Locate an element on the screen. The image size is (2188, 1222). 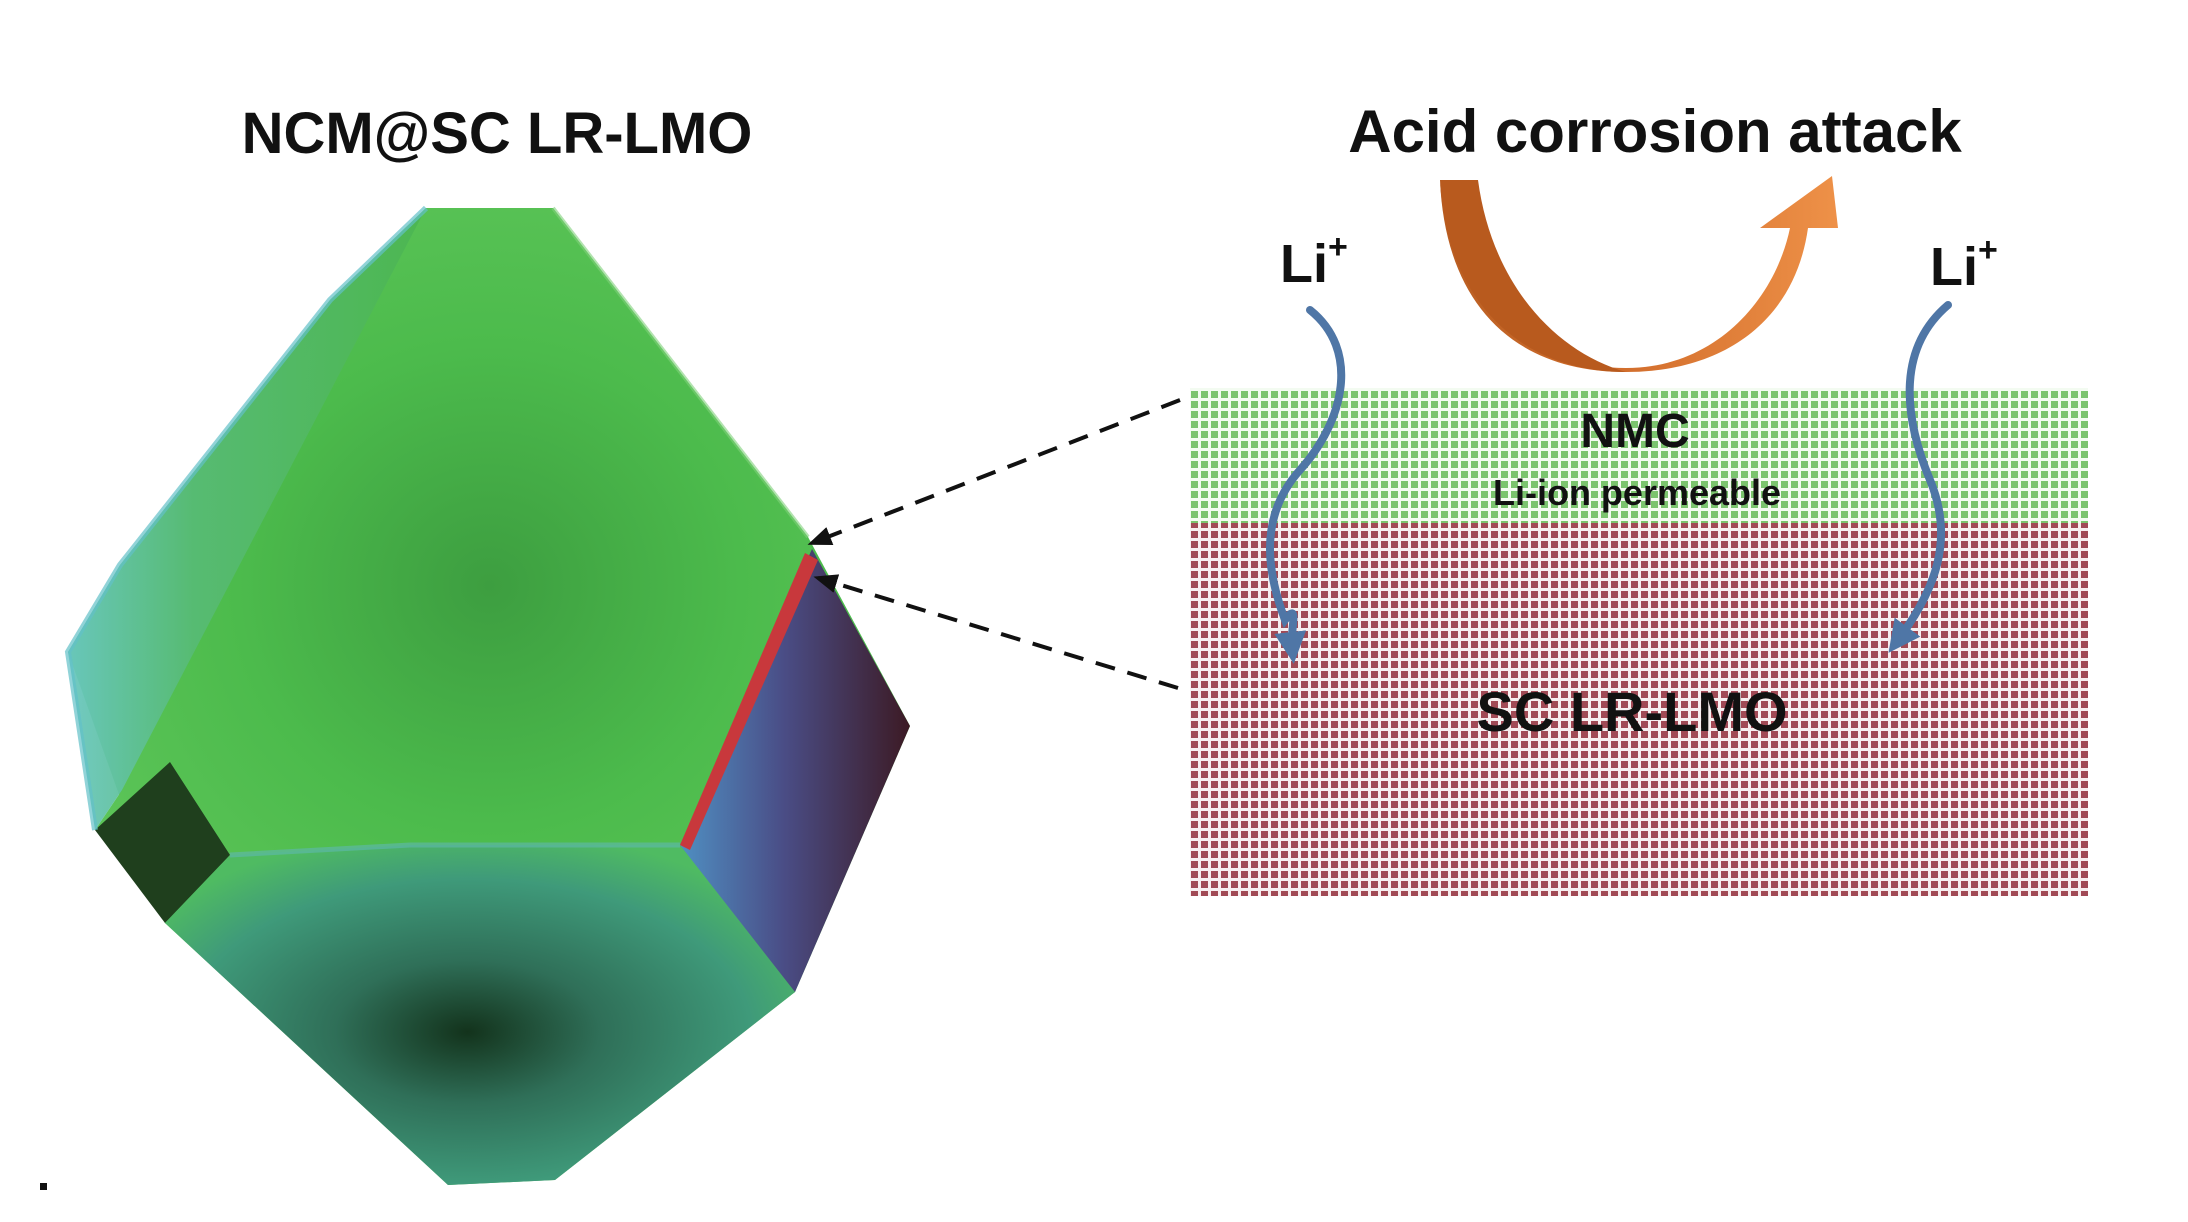
li-ion-label-left: Li+ is located at coordinates (1314, 261).